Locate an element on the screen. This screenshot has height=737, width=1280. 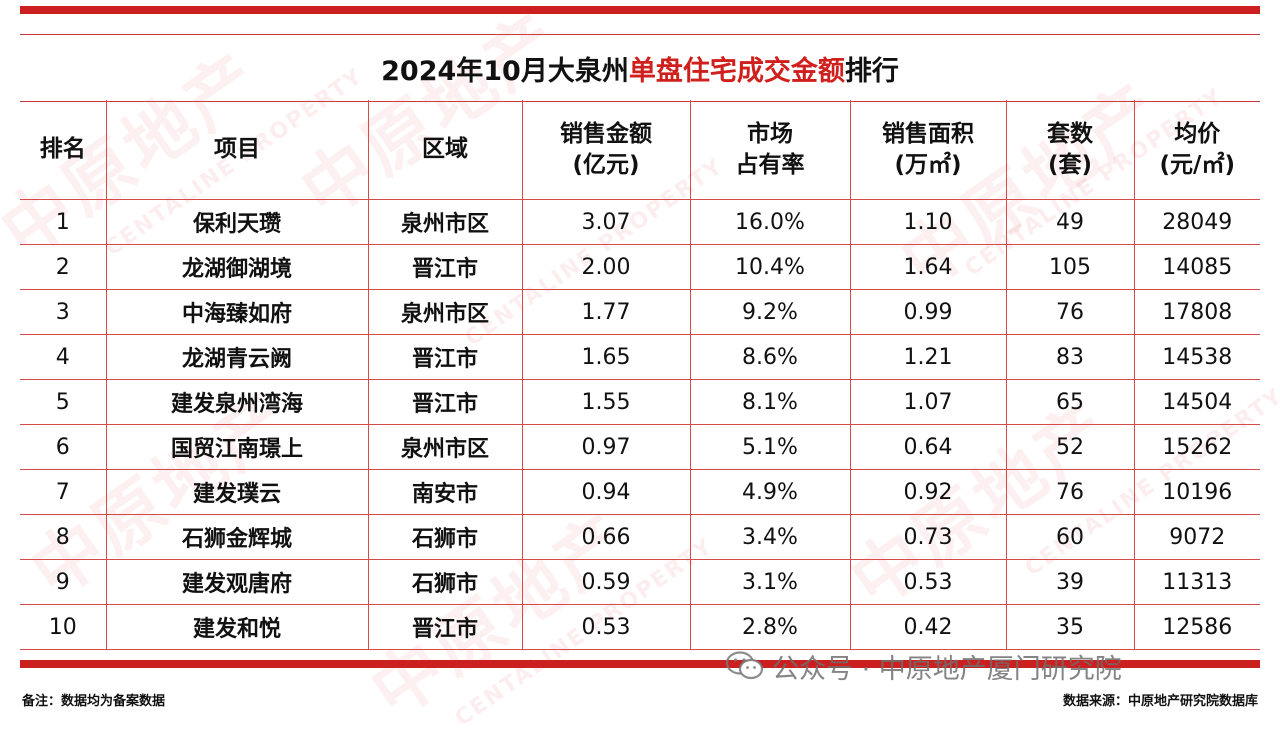
sales-amount-cell: 0.97 is located at coordinates (606, 447).